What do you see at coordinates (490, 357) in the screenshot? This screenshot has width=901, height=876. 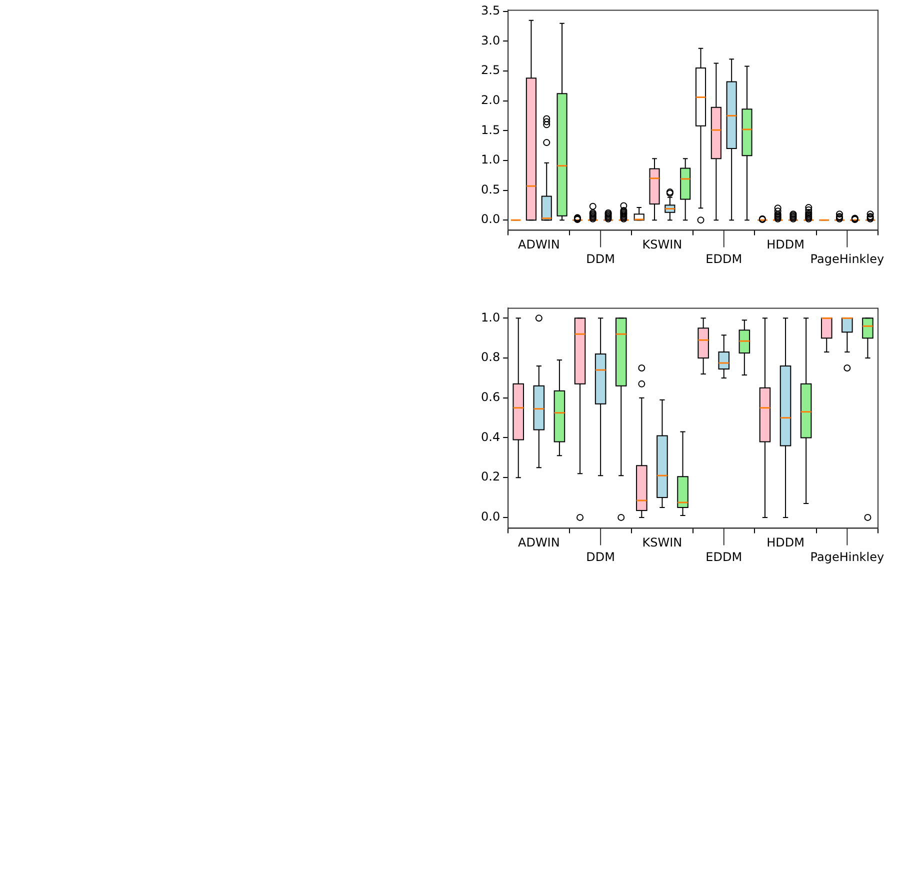 I see `y-tick-label: 0.8` at bounding box center [490, 357].